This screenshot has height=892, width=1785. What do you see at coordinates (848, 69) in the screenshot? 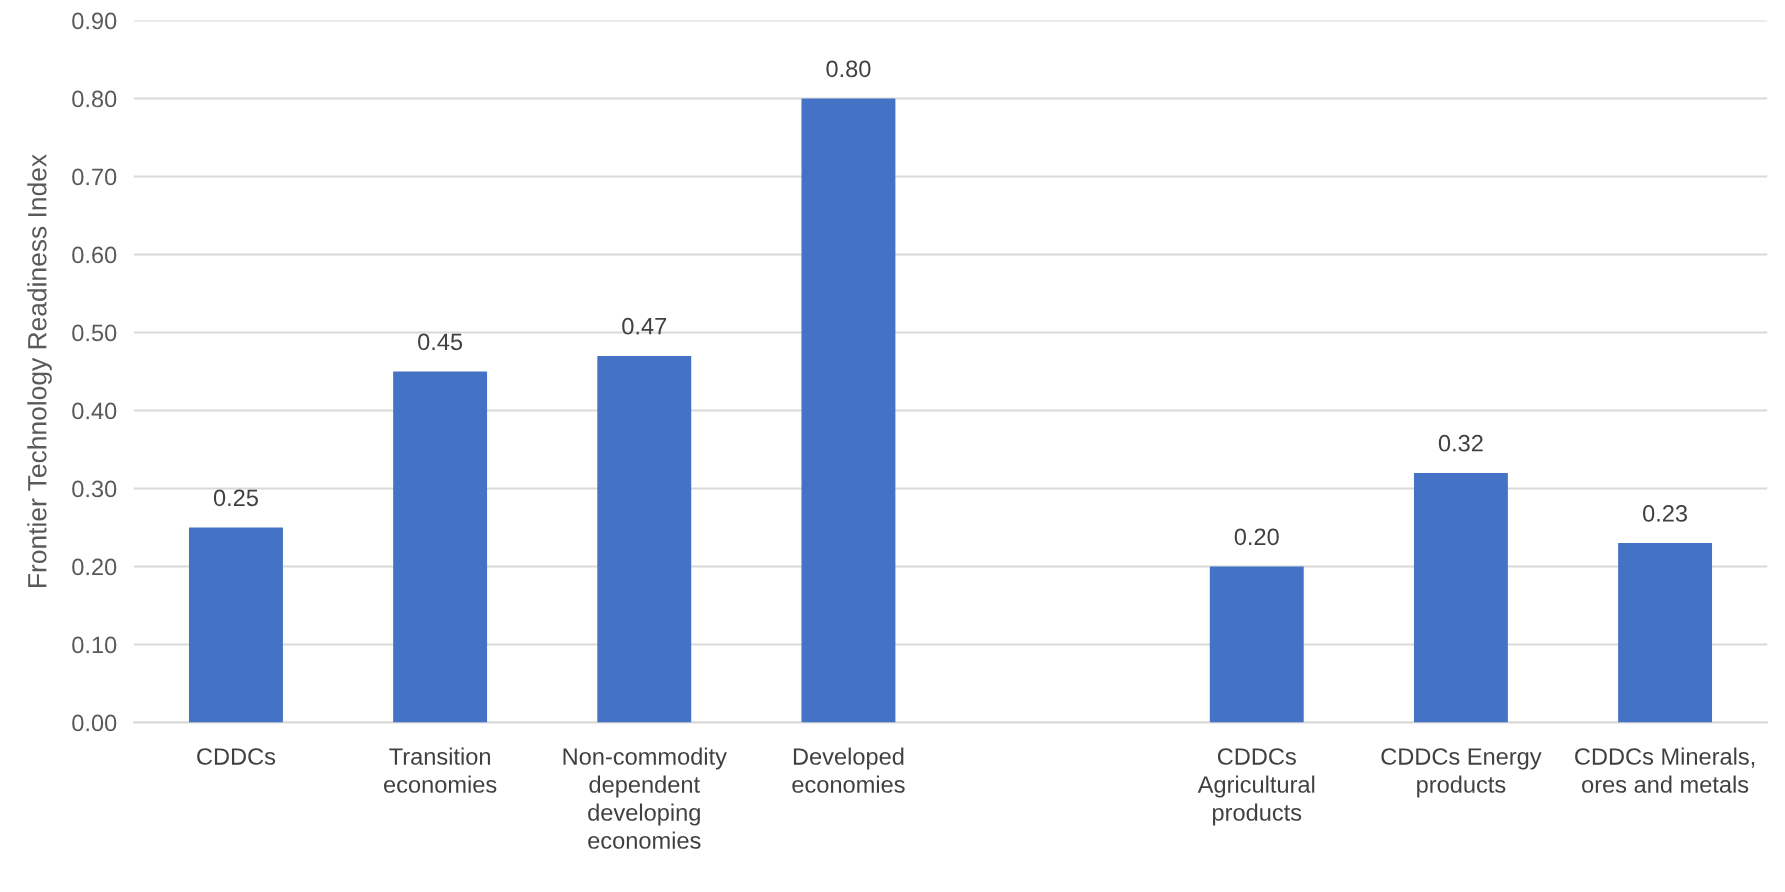
I see `data-label: 0.80` at bounding box center [848, 69].